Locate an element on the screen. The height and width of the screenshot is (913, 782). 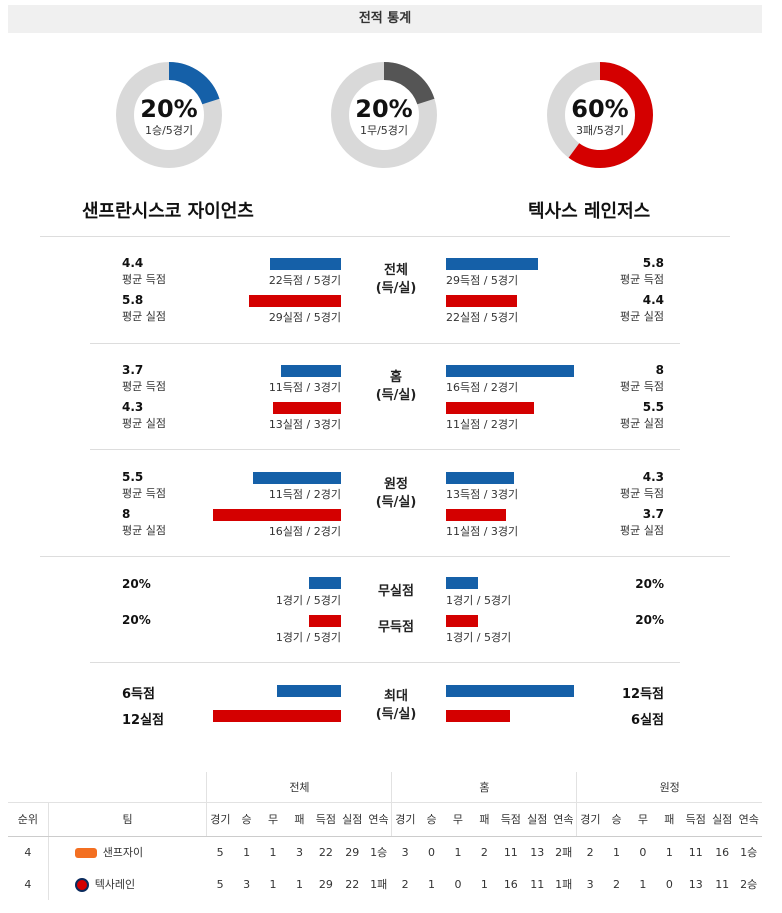
giants-logo is located at coordinates (85, 853).